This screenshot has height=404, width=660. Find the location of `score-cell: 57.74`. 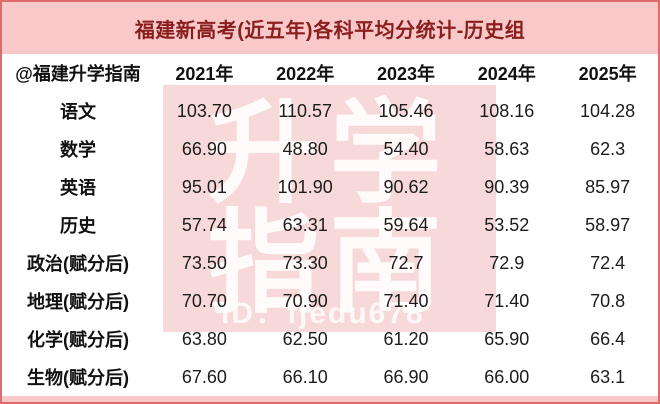

score-cell: 57.74 is located at coordinates (204, 224).